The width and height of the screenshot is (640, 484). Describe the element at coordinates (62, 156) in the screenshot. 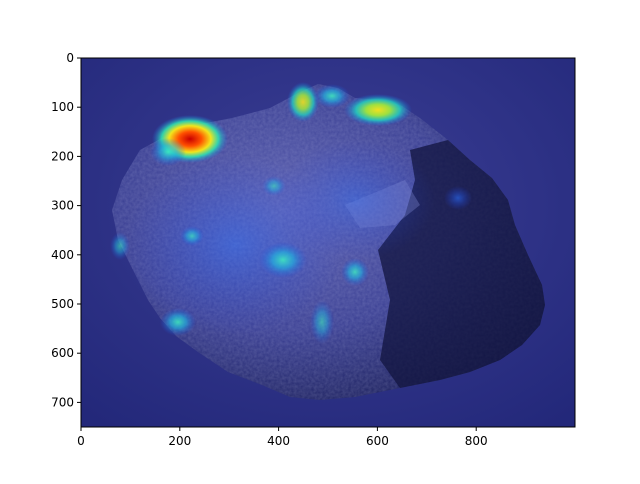

I see `y-tick-label: 200` at that location.